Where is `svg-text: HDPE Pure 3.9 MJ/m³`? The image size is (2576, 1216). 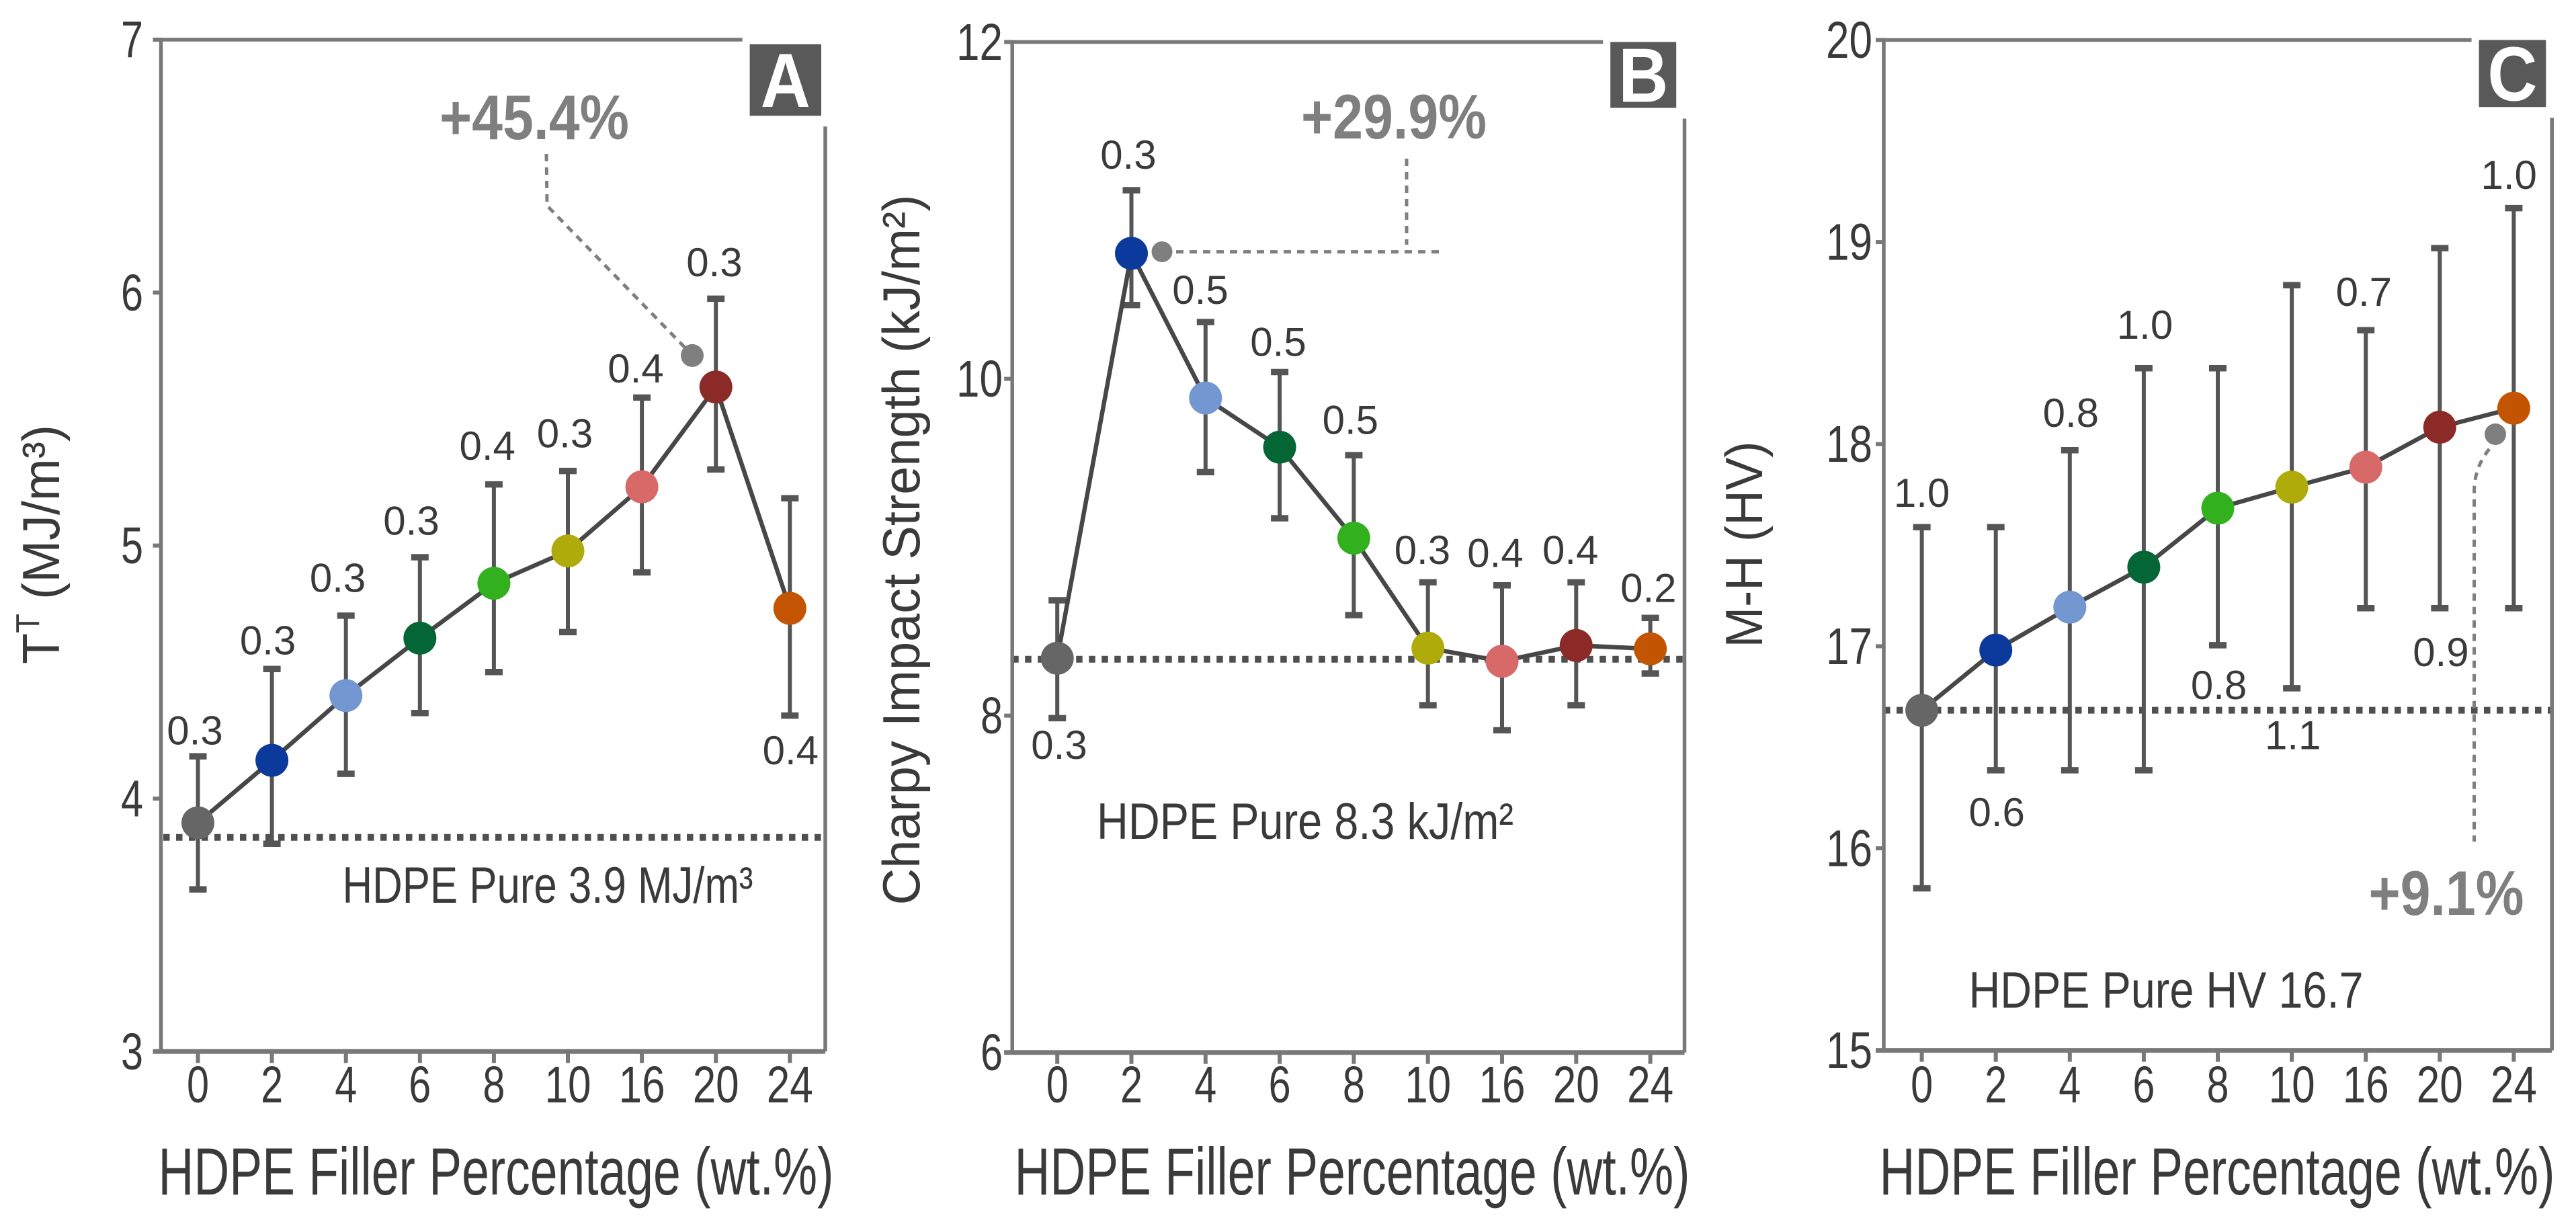 svg-text: HDPE Pure 3.9 MJ/m³ is located at coordinates (548, 886).